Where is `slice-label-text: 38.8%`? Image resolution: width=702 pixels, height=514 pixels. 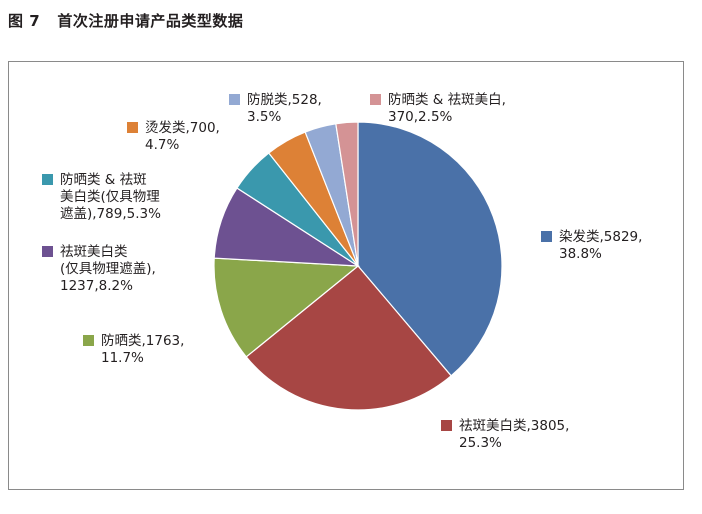 slice-label-text: 38.8% is located at coordinates (580, 254).